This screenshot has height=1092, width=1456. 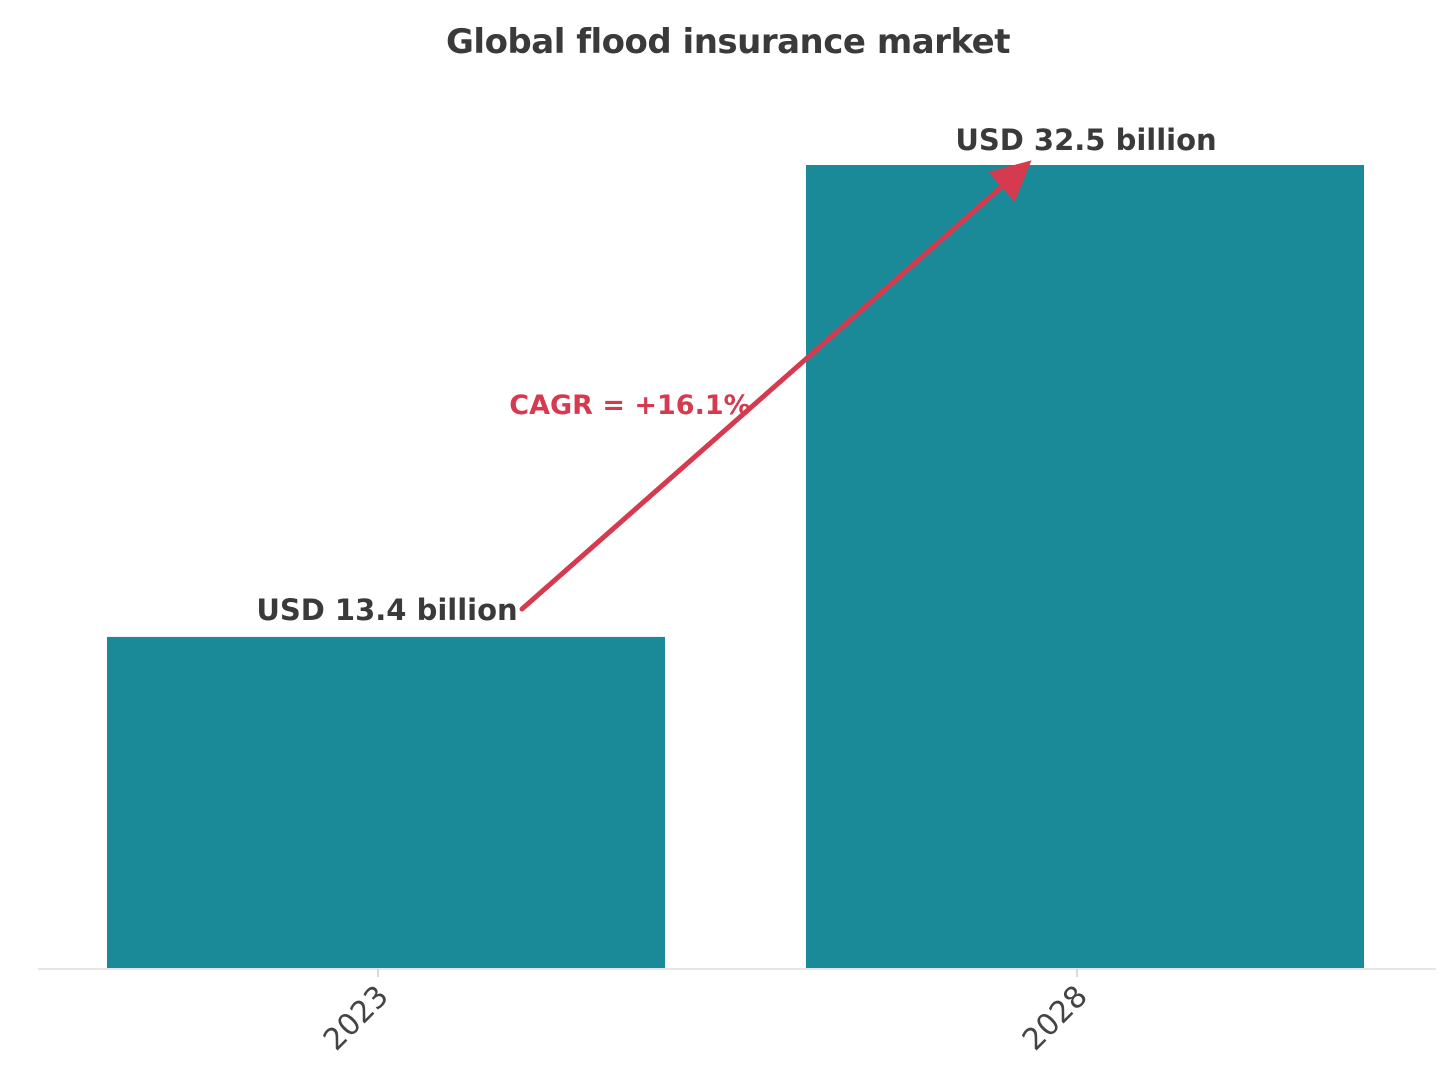 I want to click on x-tick-label: 2028, so click(x=1055, y=1018).